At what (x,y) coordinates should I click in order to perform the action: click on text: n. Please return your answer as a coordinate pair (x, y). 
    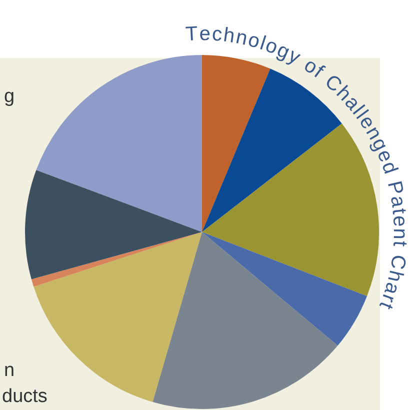
    Looking at the image, I should click on (9, 371).